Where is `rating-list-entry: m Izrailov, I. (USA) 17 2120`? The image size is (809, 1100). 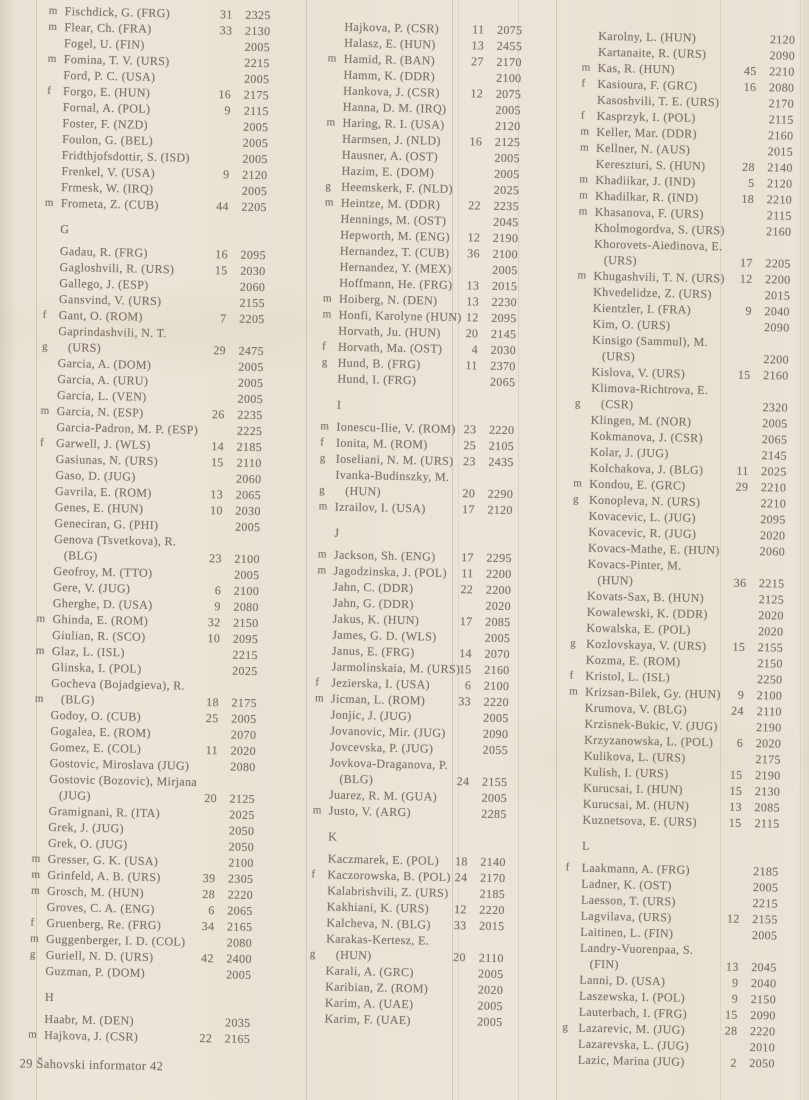
rating-list-entry: m Izrailov, I. (USA) 17 2120 is located at coordinates (416, 508).